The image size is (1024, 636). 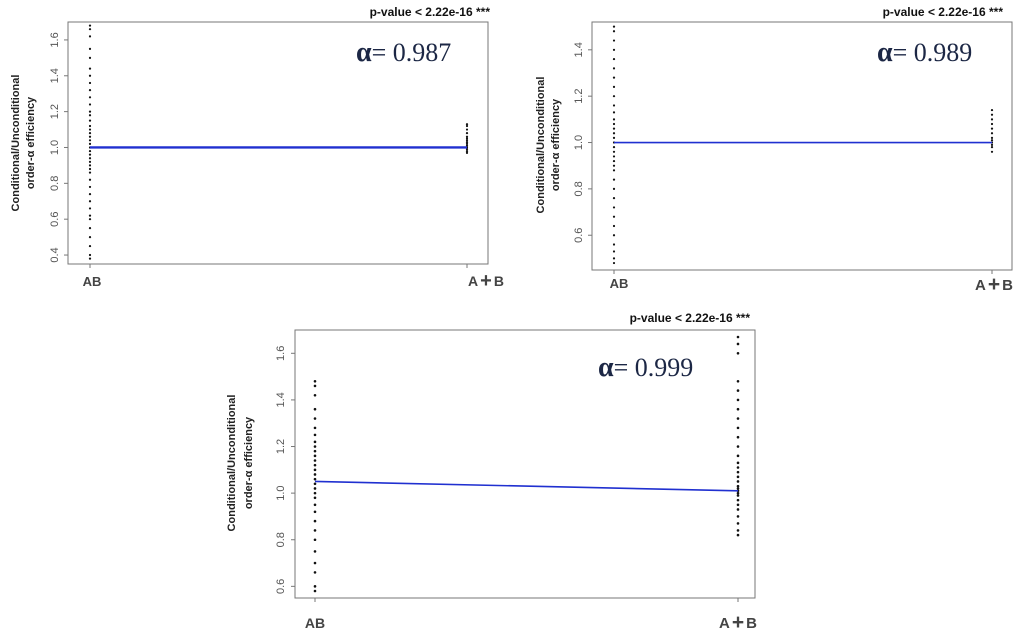 What do you see at coordinates (430, 12) in the screenshot?
I see `pvalue-label: p-value < 2.22e-16 ***` at bounding box center [430, 12].